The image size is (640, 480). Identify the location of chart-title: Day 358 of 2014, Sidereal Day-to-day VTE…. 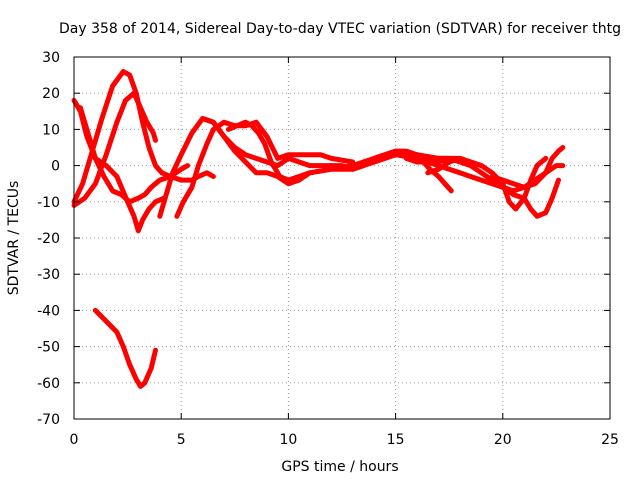
(340, 29).